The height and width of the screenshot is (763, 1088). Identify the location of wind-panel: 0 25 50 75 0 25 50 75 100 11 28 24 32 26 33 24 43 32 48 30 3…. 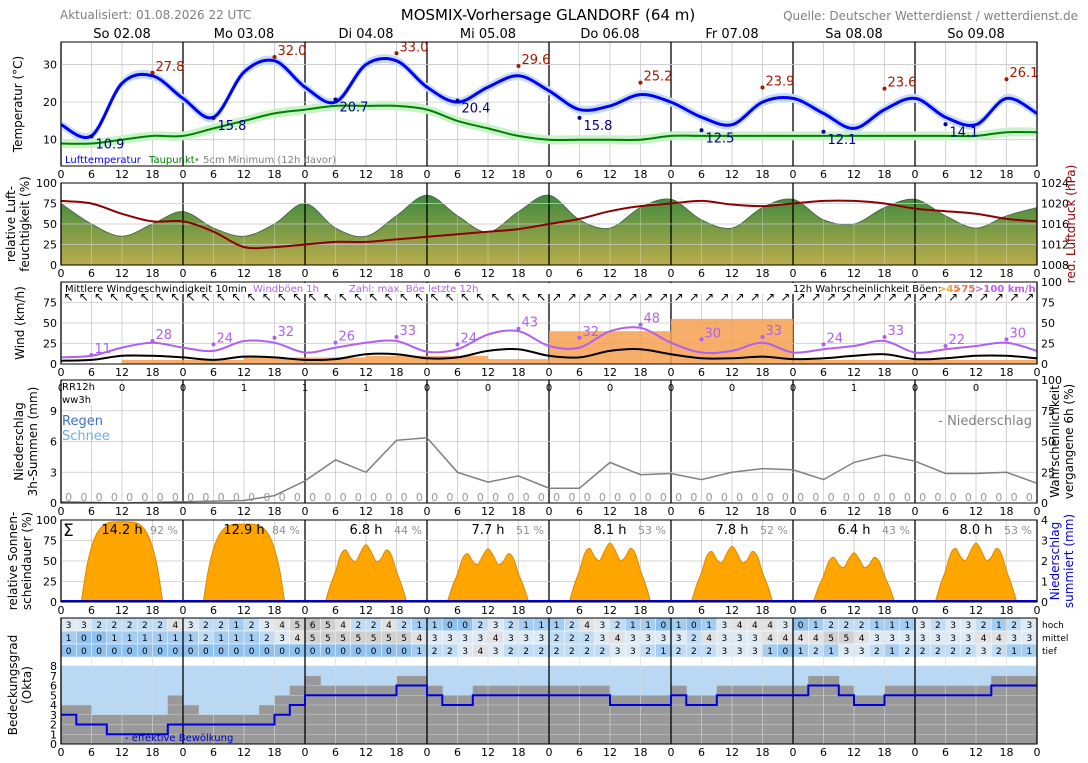
(537, 327).